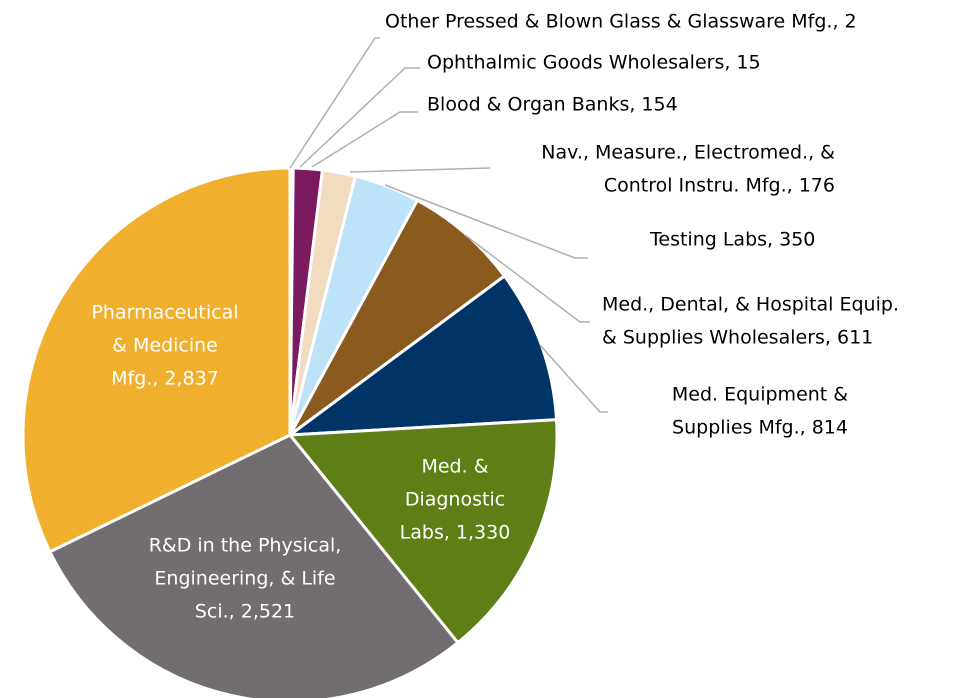  I want to click on data-label: & Medicine, so click(165, 346).